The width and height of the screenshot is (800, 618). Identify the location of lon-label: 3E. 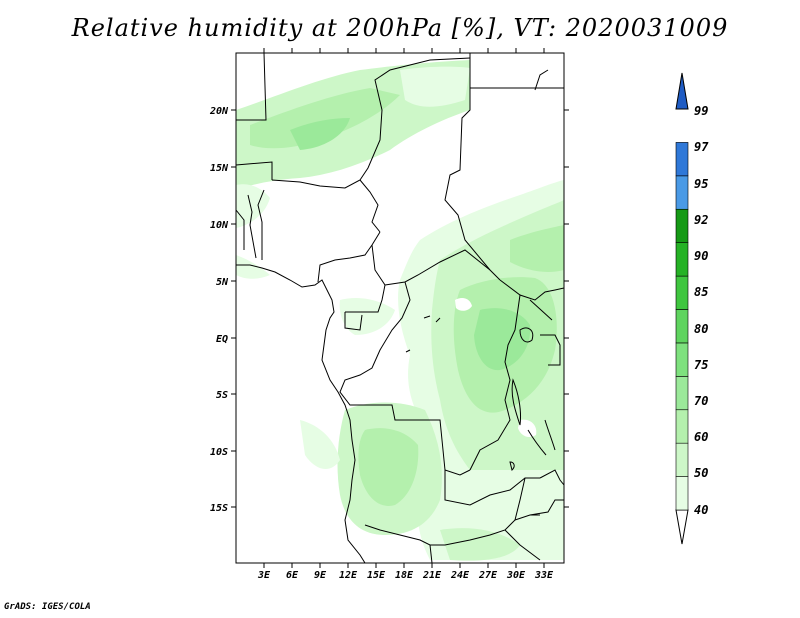
(264, 575).